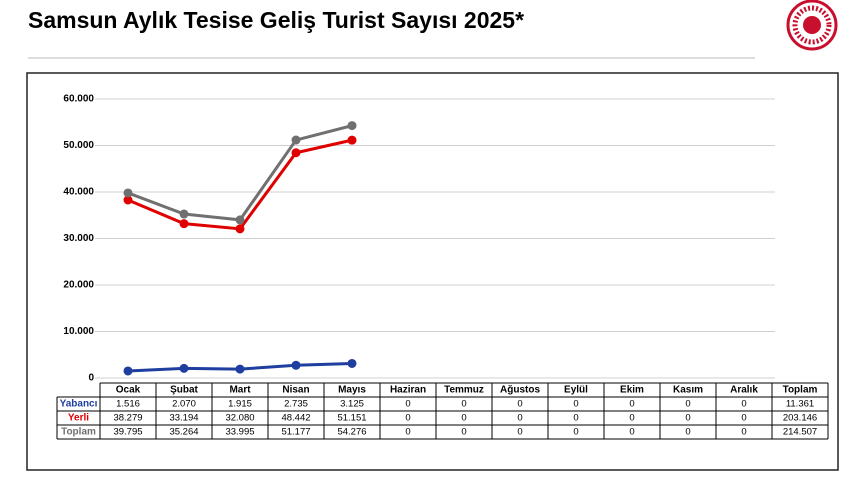  Describe the element at coordinates (800, 390) in the screenshot. I see `table-header: Toplam` at that location.